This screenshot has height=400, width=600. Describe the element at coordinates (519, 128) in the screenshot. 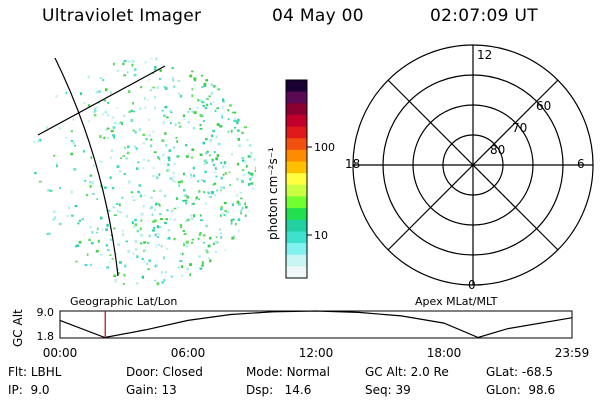

I see `lat-label-70: 70` at that location.